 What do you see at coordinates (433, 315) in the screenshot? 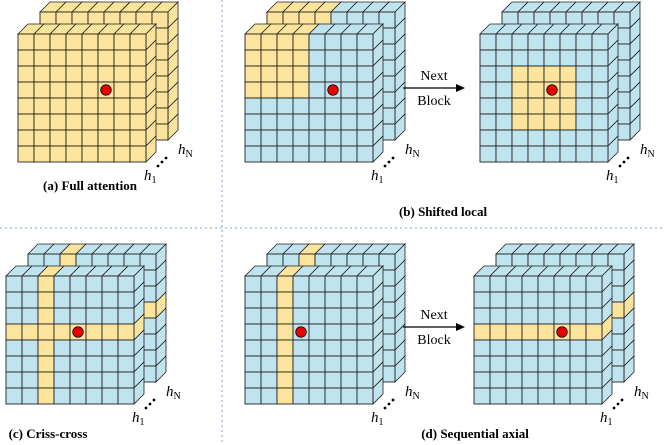
I see `arrow-label-next: Next` at bounding box center [433, 315].